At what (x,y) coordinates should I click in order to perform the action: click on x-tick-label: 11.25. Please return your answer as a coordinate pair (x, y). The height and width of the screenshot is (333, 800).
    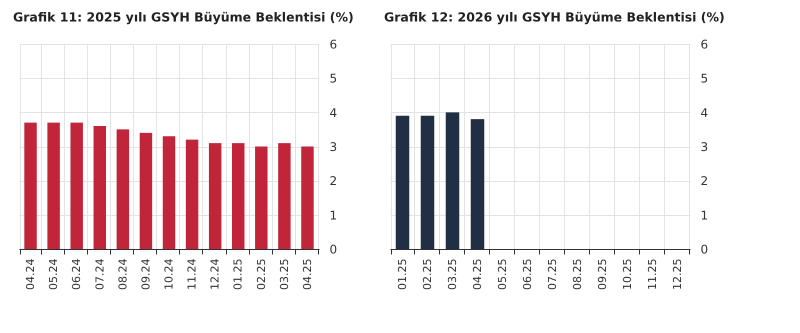
    Looking at the image, I should click on (652, 274).